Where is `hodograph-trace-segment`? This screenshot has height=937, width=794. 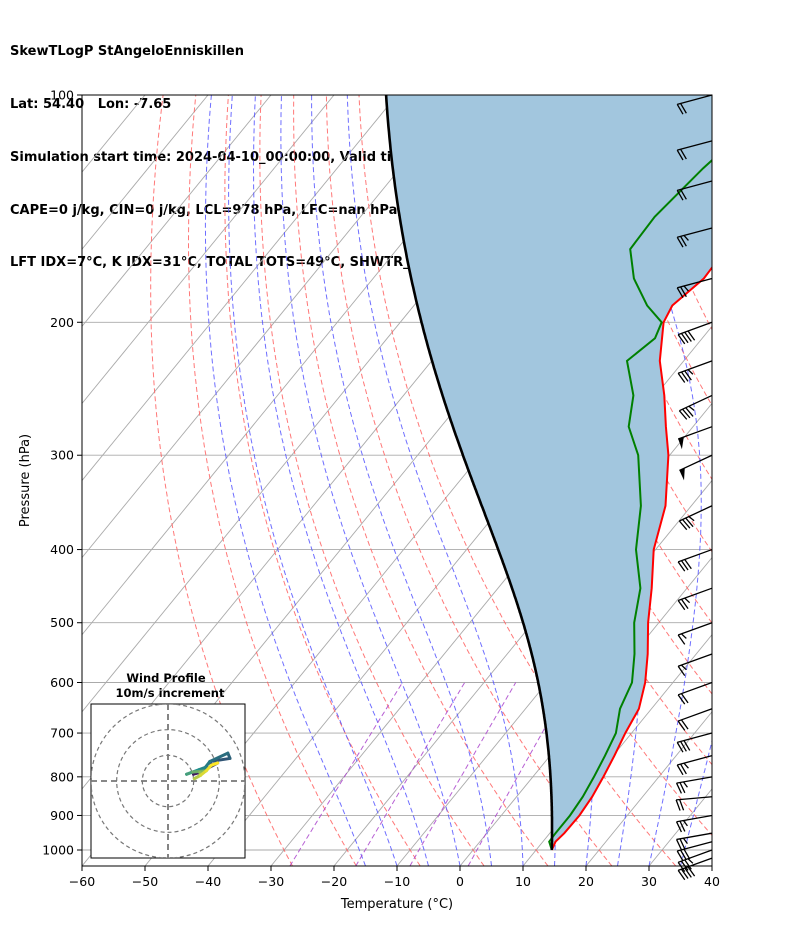 hodograph-trace-segment is located at coordinates (214, 764).